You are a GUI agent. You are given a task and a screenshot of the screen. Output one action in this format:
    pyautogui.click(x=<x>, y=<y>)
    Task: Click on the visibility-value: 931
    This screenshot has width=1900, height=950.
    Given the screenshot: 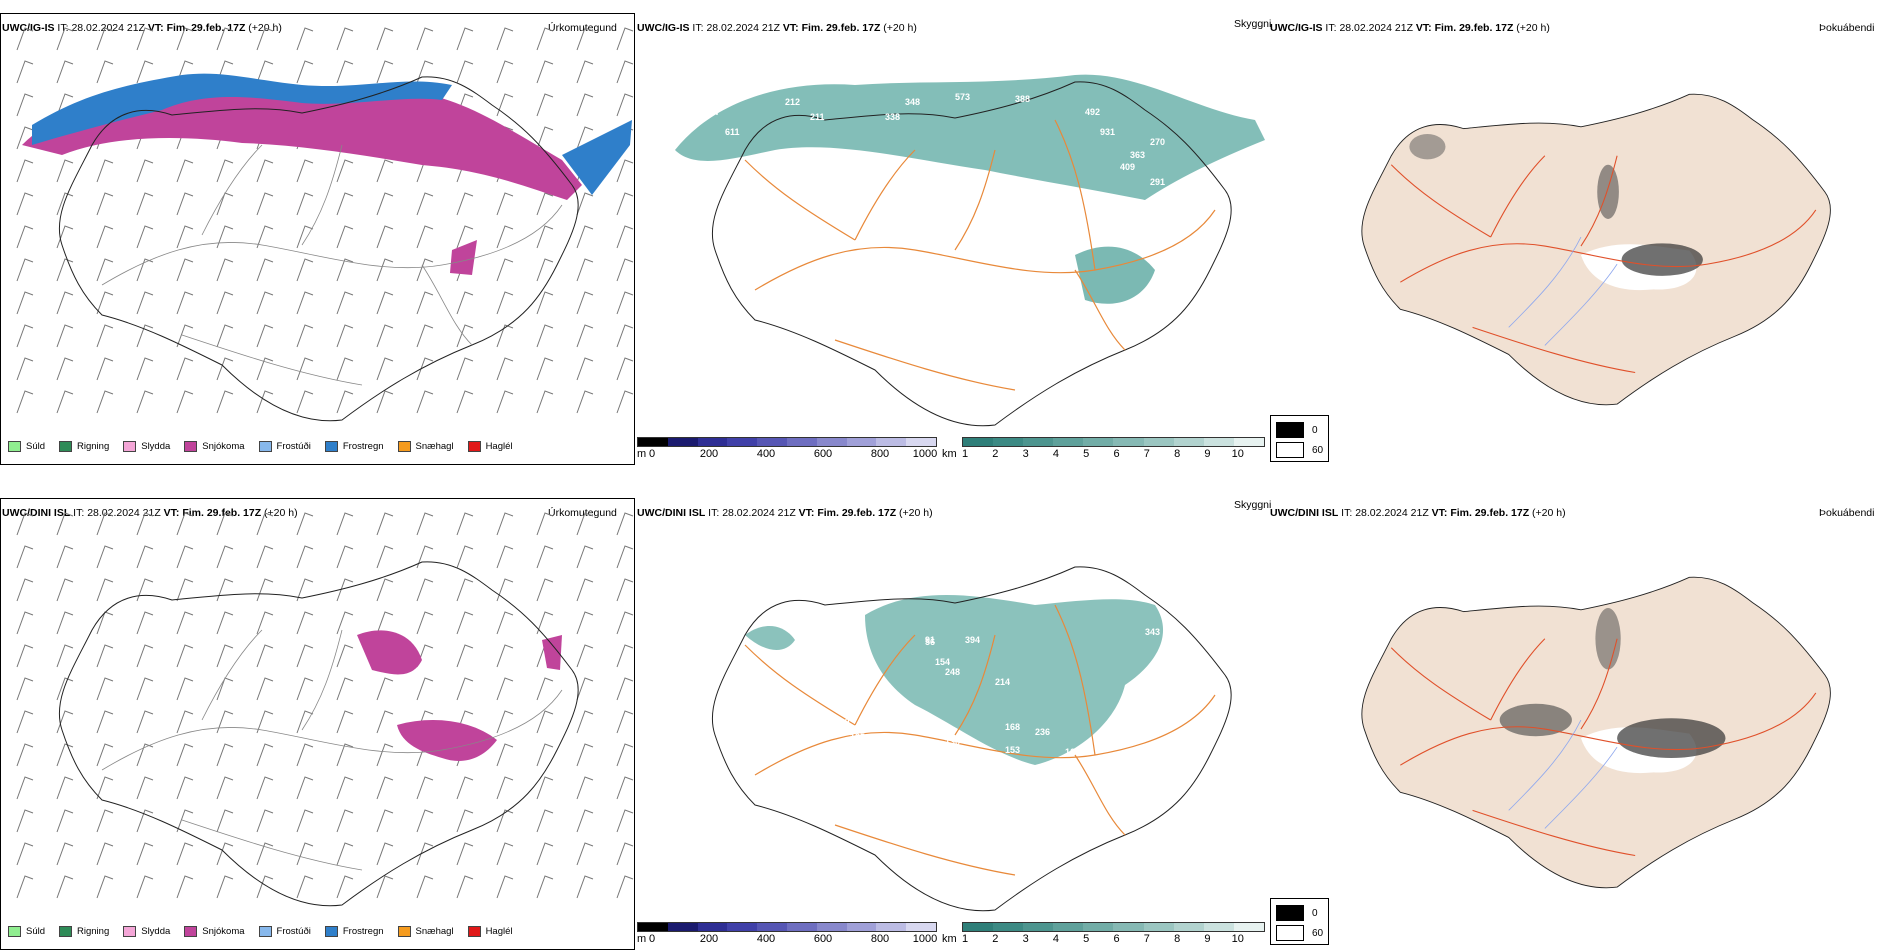 What is the action you would take?
    pyautogui.click(x=1107, y=132)
    